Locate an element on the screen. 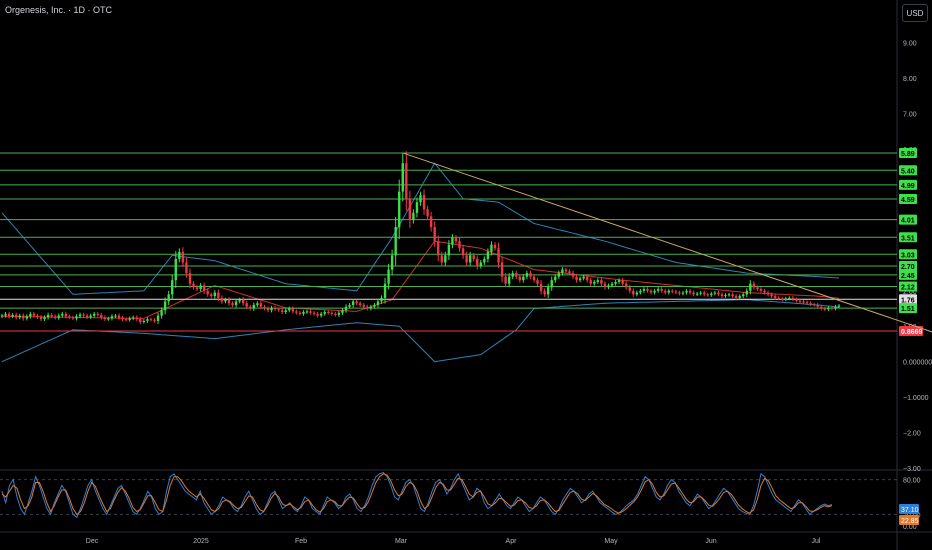 The width and height of the screenshot is (932, 550). y-tick-label: 7.00 is located at coordinates (910, 115).